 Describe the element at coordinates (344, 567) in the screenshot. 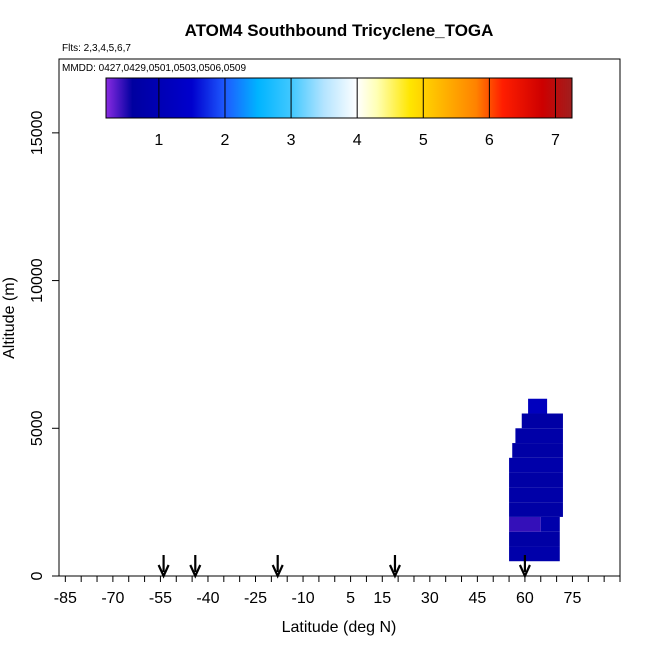

I see `flight-arrows` at that location.